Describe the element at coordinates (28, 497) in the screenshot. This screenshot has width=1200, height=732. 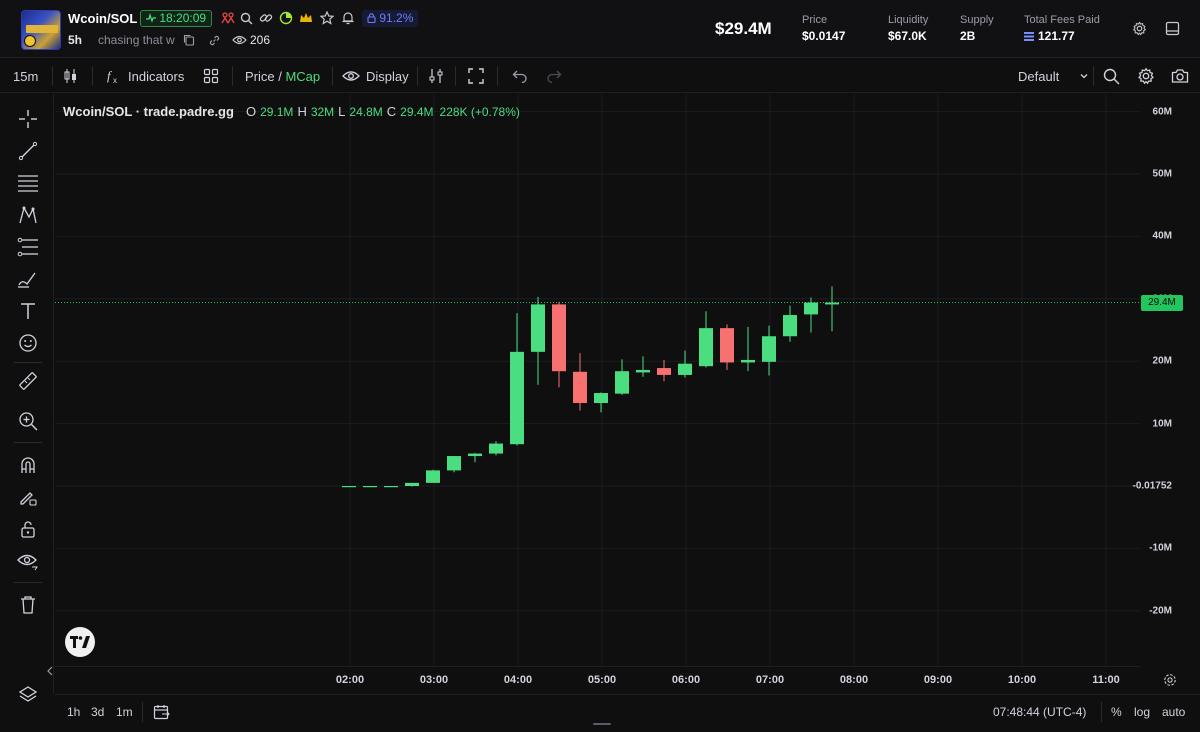
I see `drawing-mode-tool` at that location.